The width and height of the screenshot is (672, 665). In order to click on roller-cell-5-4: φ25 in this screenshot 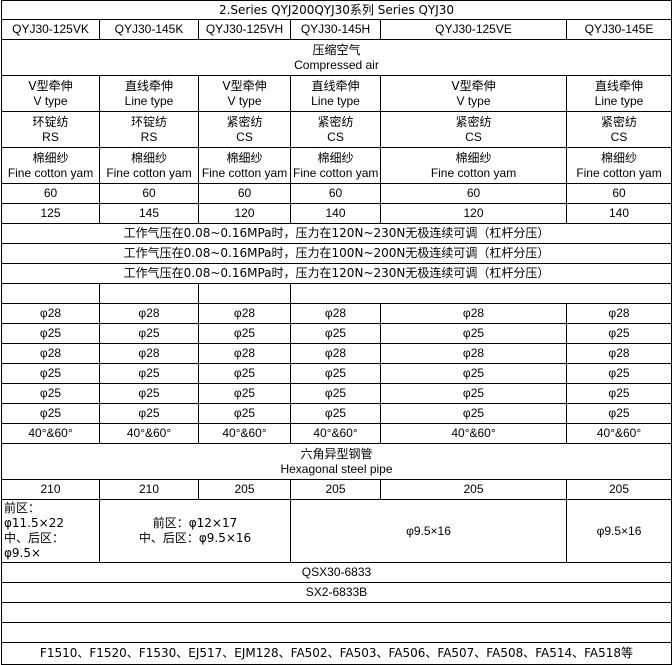, I will do `click(335, 393)`.